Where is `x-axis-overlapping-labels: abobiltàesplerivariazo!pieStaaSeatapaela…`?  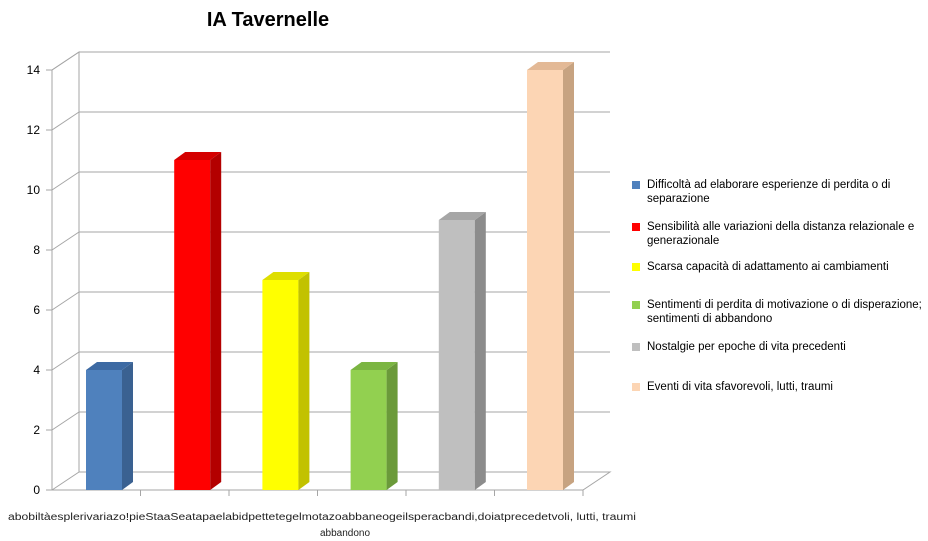
x-axis-overlapping-labels: abobiltàesplerivariazo!pieStaaSeatapaela… is located at coordinates (322, 517).